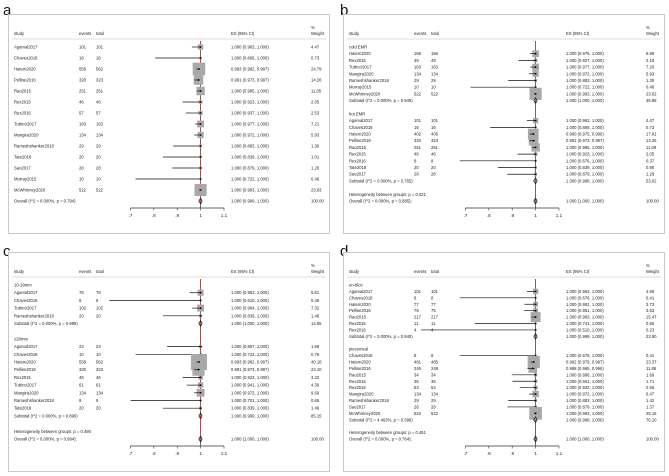 The width and height of the screenshot is (669, 476). What do you see at coordinates (315, 168) in the screenshot?
I see `weight-value: 1.20` at bounding box center [315, 168].